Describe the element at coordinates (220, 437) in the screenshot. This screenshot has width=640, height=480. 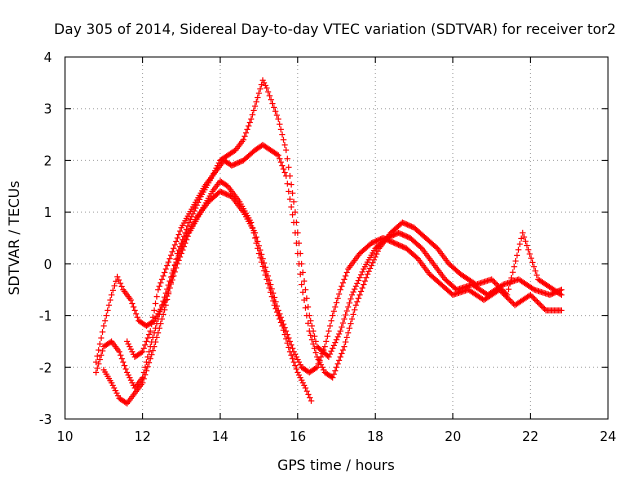
I see `x-tick-label: 14` at that location.